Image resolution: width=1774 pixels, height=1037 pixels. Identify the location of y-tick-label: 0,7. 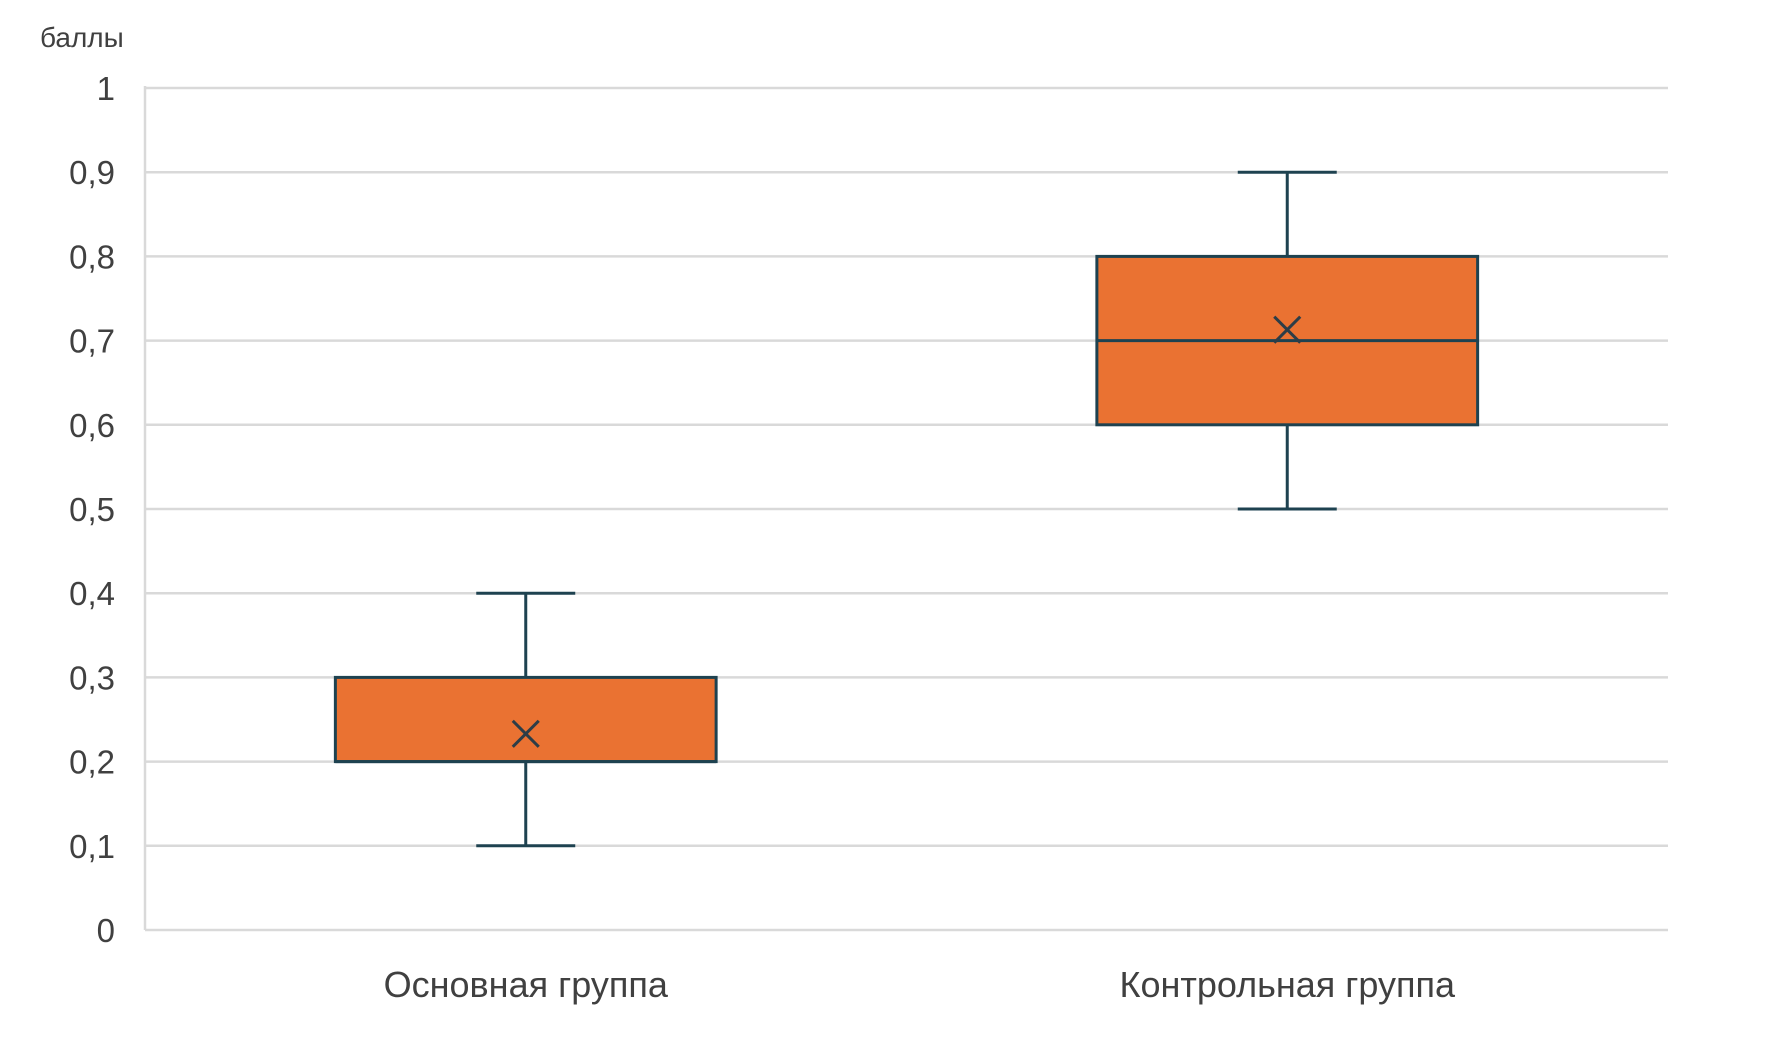
(92, 341).